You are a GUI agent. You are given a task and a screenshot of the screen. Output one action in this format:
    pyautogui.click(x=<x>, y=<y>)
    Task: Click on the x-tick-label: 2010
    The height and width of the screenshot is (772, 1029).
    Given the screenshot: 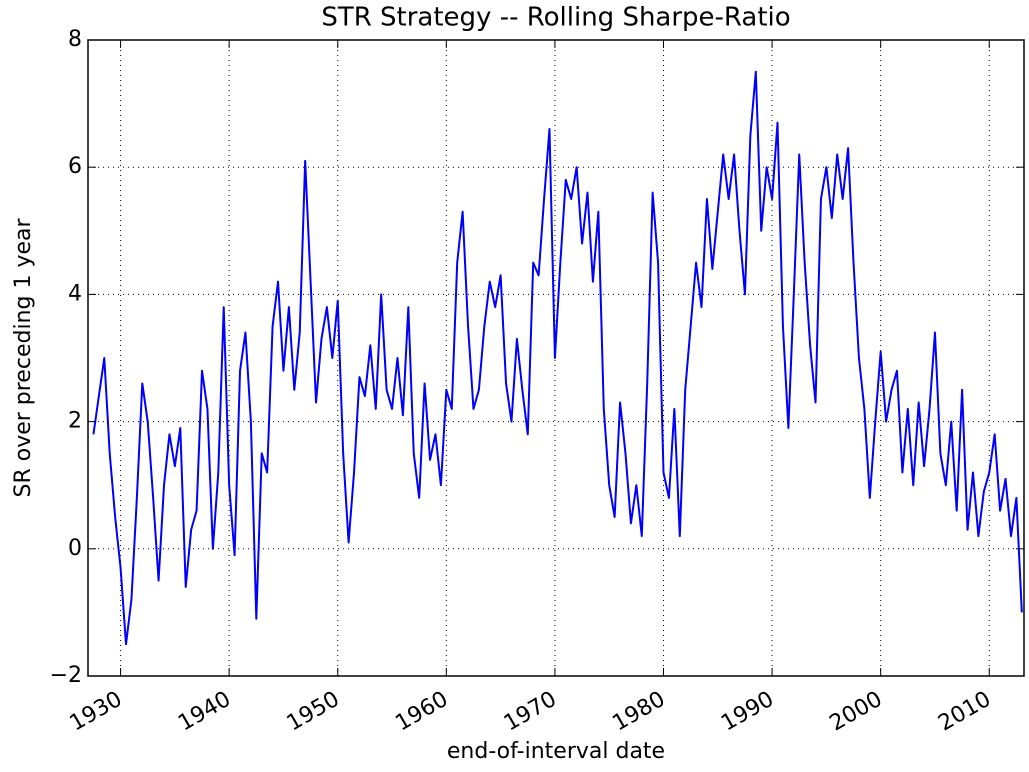 What is the action you would take?
    pyautogui.click(x=964, y=712)
    